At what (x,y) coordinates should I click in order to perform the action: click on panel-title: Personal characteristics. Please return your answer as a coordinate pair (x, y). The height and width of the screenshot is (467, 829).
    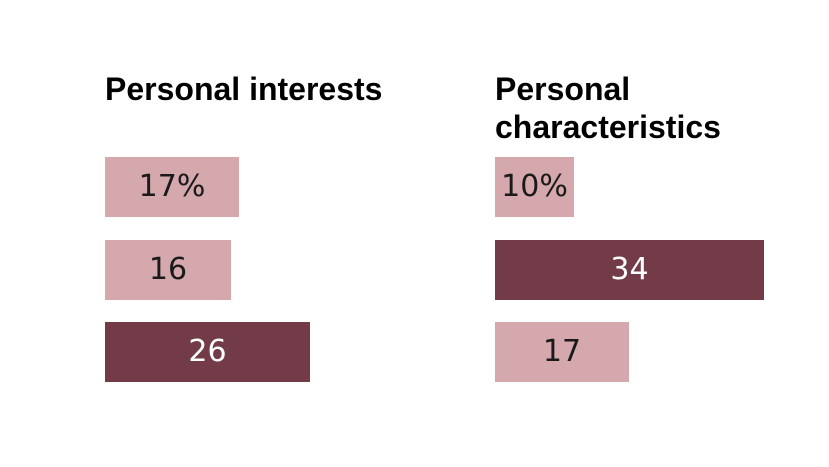
    Looking at the image, I should click on (608, 108).